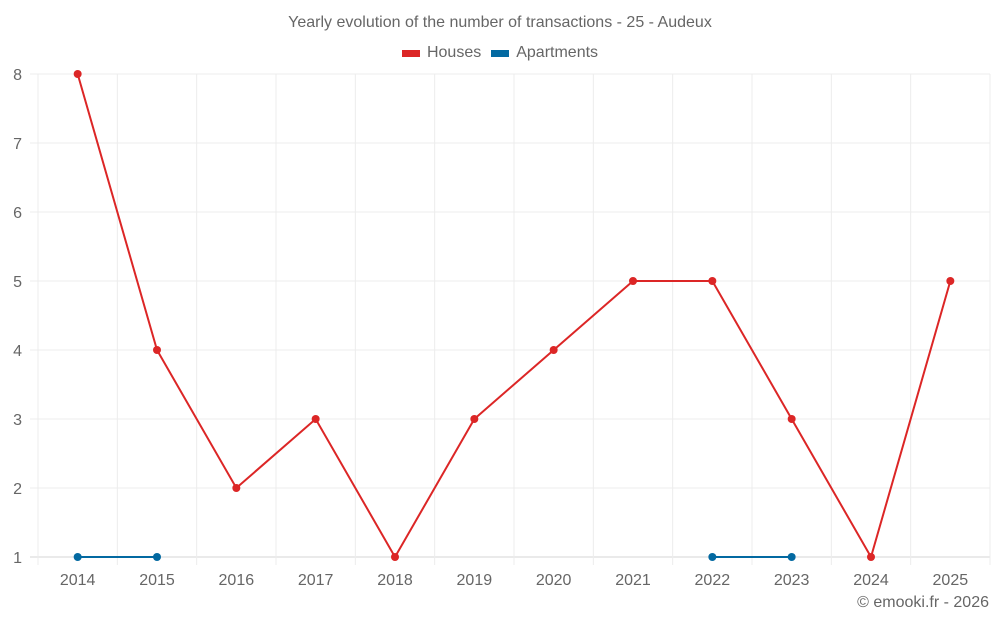 This screenshot has height=625, width=1000. Describe the element at coordinates (554, 580) in the screenshot. I see `x-tick-label: 2020` at that location.